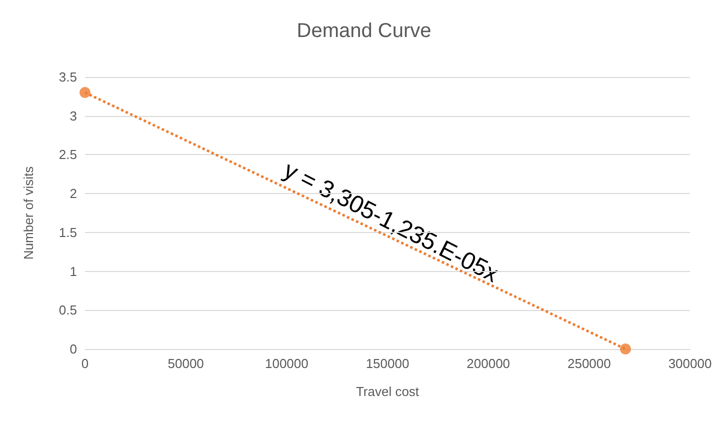  I want to click on x-tick-label: 250000, so click(589, 363).